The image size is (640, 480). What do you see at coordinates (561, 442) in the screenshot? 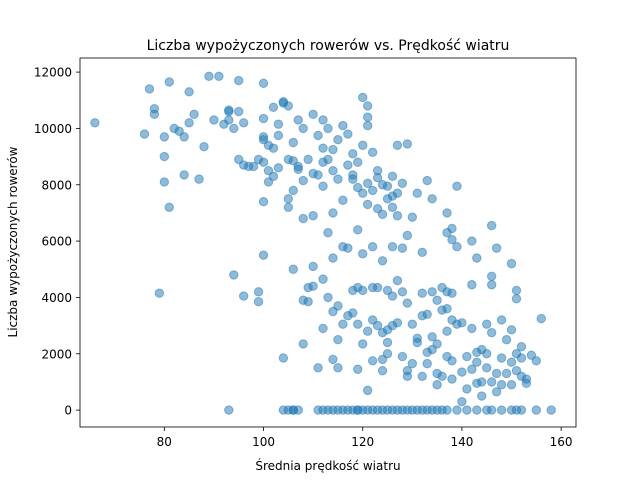
I see `x-tick-label: 160` at bounding box center [561, 442].